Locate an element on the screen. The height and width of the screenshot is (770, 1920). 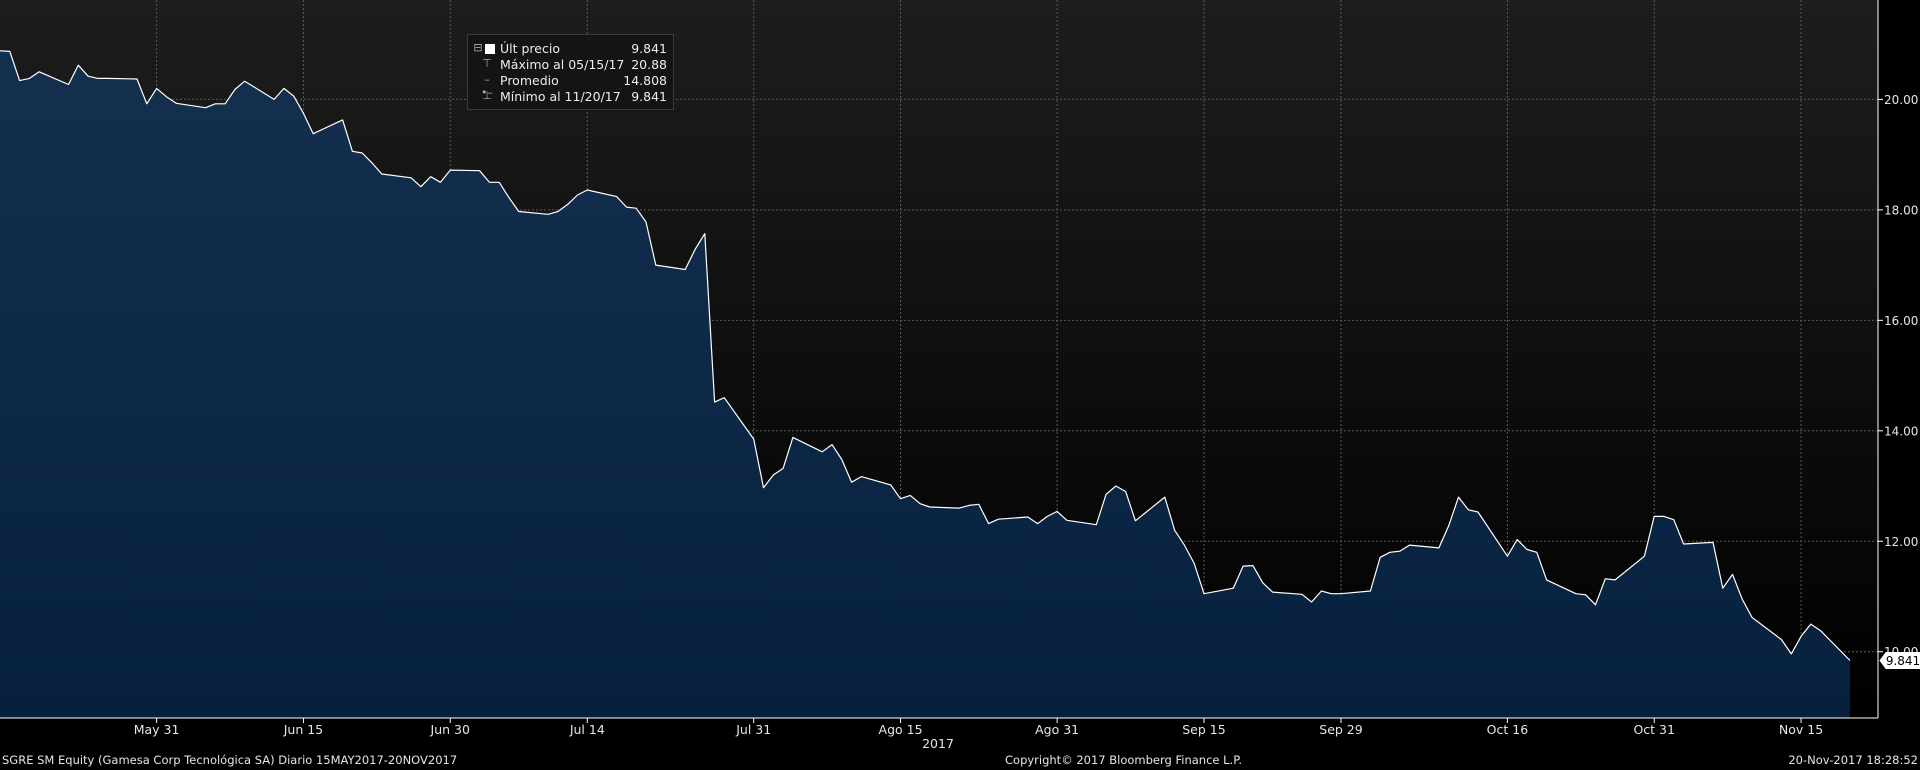
x-tick-label: Jul 14 is located at coordinates (587, 729).